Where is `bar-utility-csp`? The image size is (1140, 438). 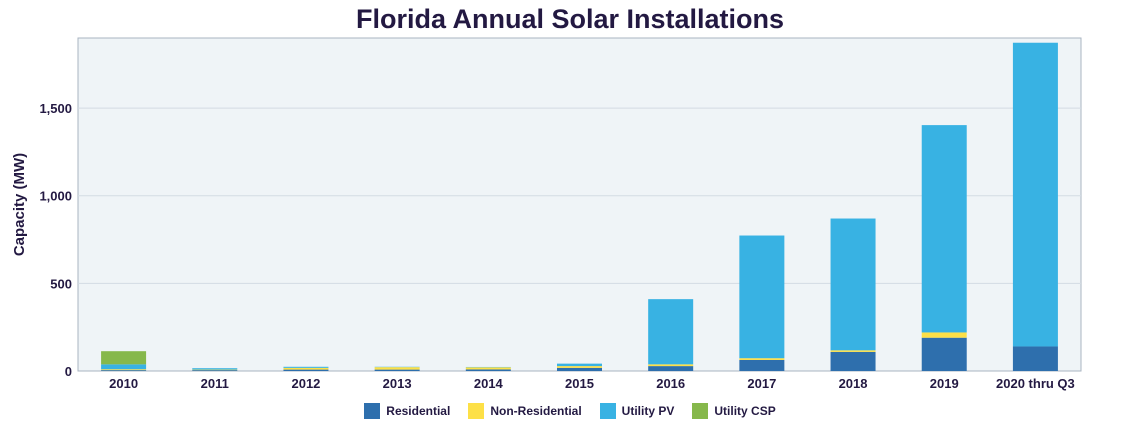 bar-utility-csp is located at coordinates (124, 358).